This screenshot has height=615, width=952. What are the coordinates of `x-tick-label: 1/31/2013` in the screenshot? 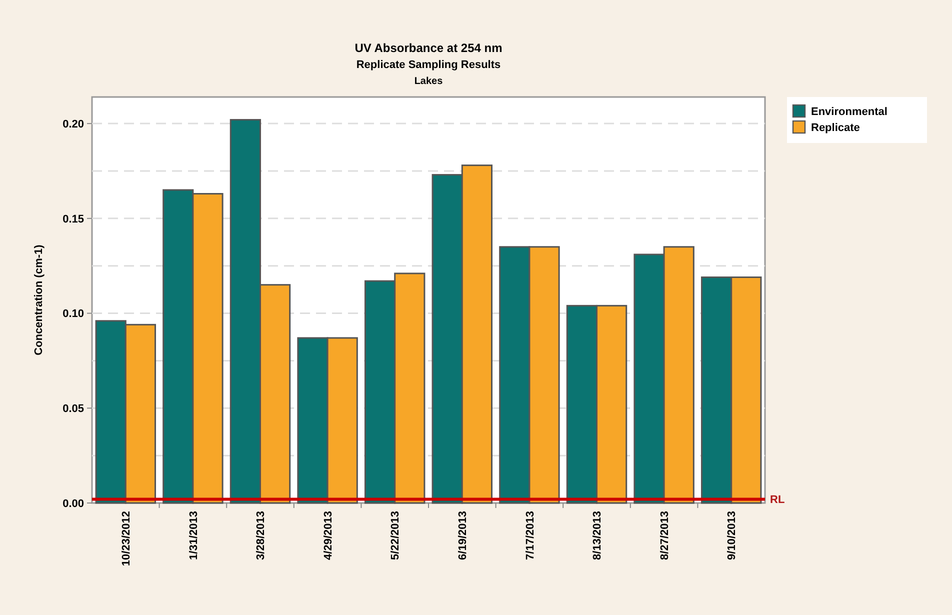 It's located at (194, 535).